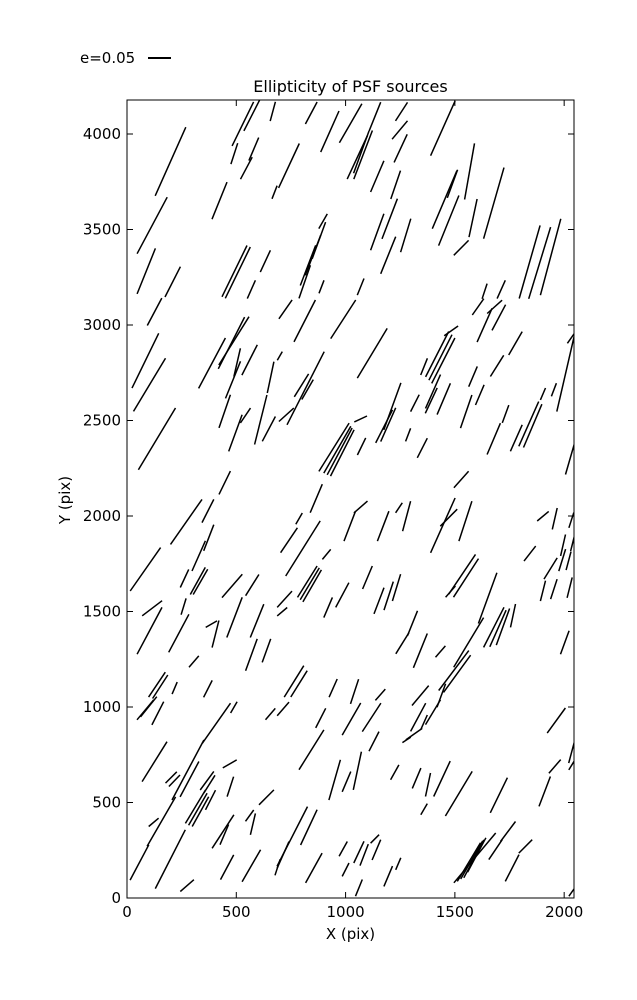  I want to click on y-tick-label: 4000, so click(102, 134).